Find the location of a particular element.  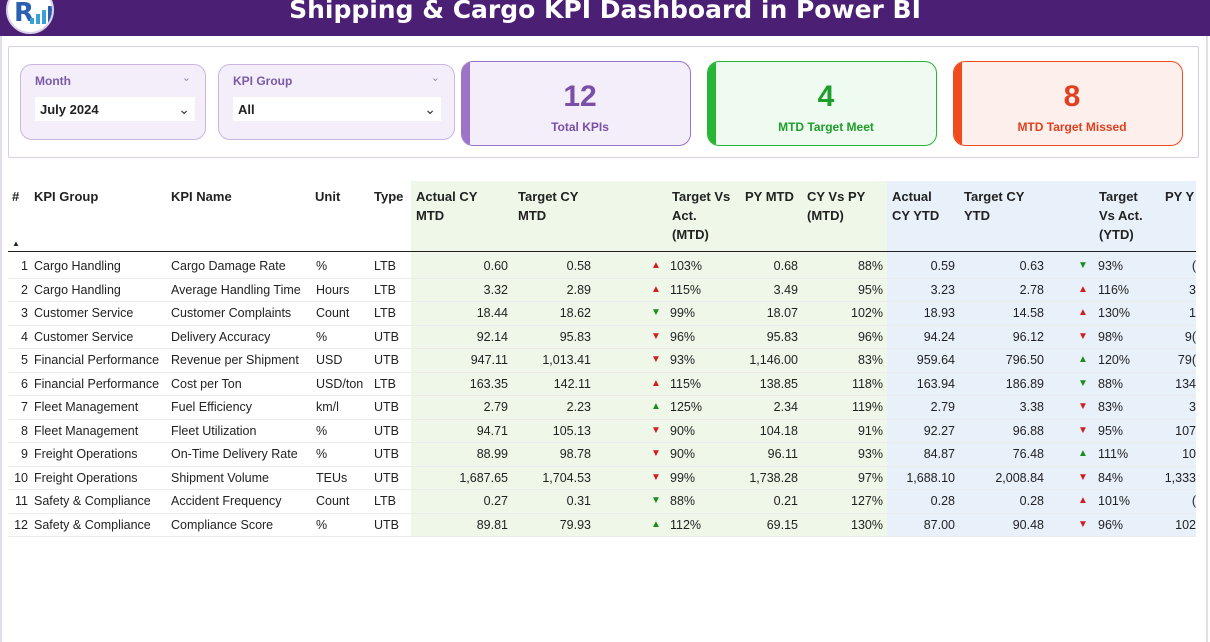

kpi-group-slicer: KPI Group ⌄ All ⌄ is located at coordinates (336, 102).